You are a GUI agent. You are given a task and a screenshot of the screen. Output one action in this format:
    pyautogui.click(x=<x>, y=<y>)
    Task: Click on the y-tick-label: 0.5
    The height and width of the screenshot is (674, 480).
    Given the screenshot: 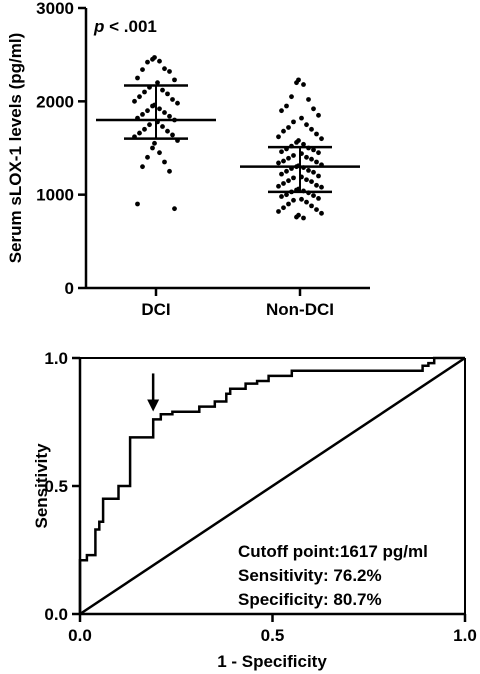 What is the action you would take?
    pyautogui.click(x=56, y=486)
    